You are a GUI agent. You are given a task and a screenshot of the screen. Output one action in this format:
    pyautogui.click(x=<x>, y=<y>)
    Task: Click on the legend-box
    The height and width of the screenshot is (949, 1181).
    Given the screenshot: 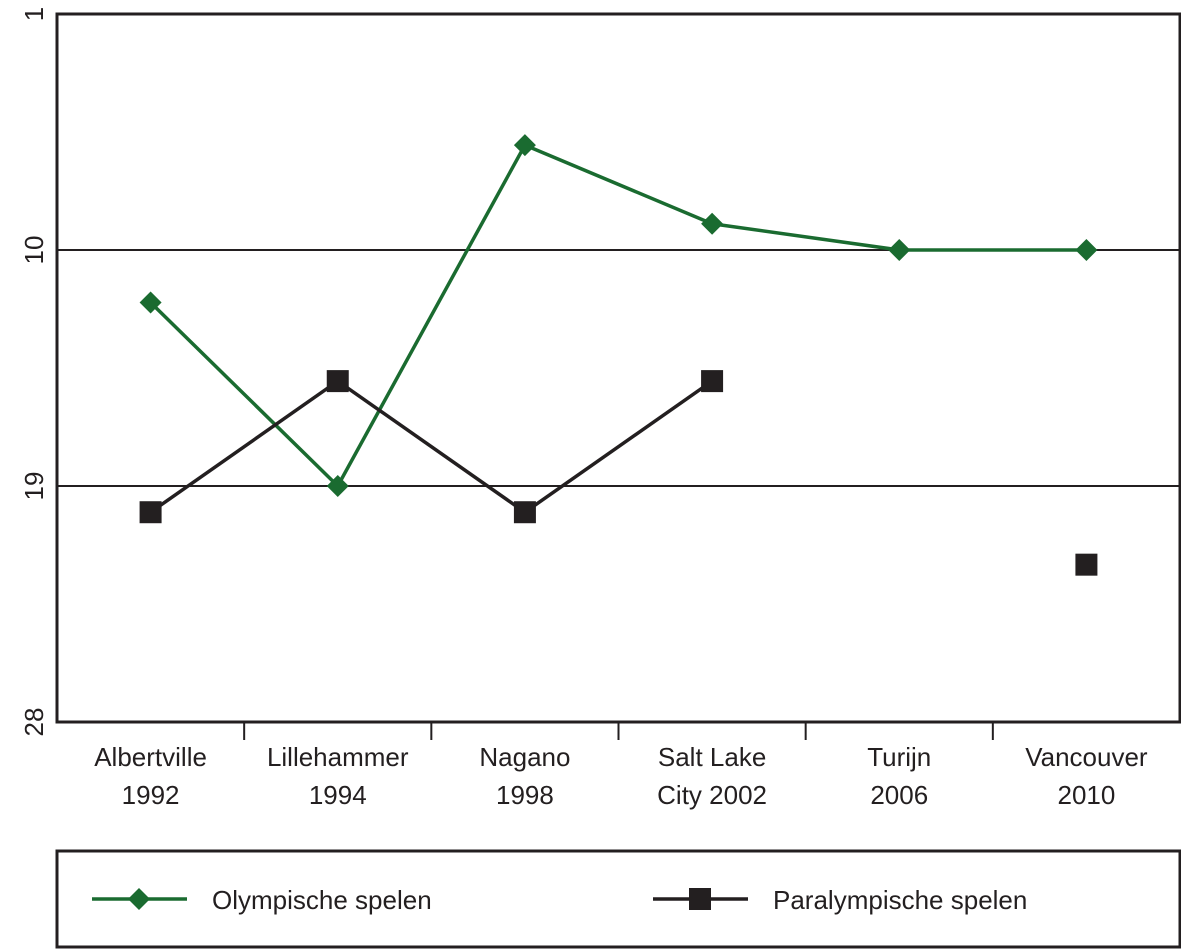 What is the action you would take?
    pyautogui.click(x=618, y=899)
    